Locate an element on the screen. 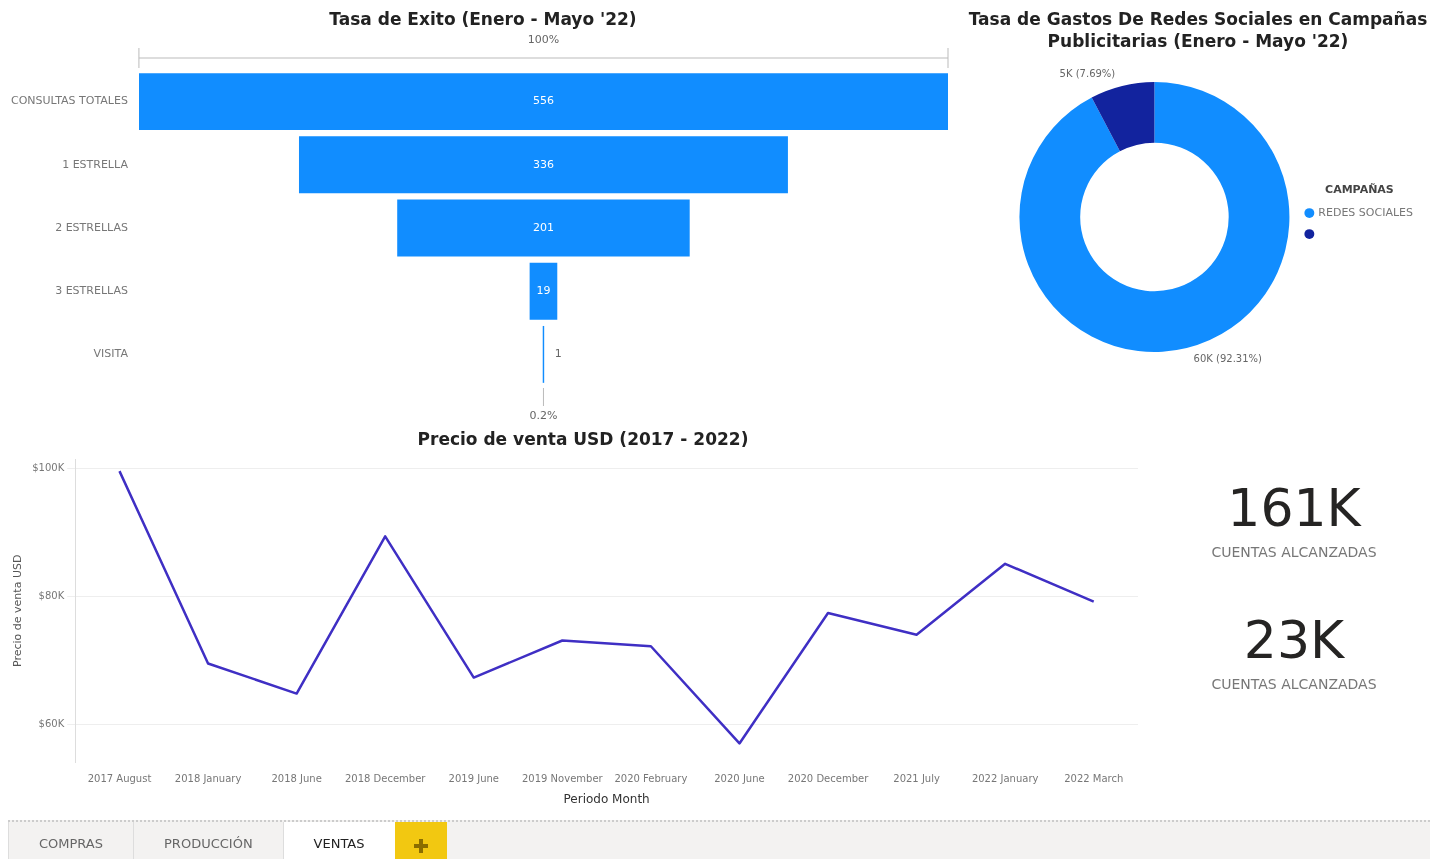 The image size is (1438, 867). chart-title: Precio de venta USD (2017 - 2022) is located at coordinates (583, 439).